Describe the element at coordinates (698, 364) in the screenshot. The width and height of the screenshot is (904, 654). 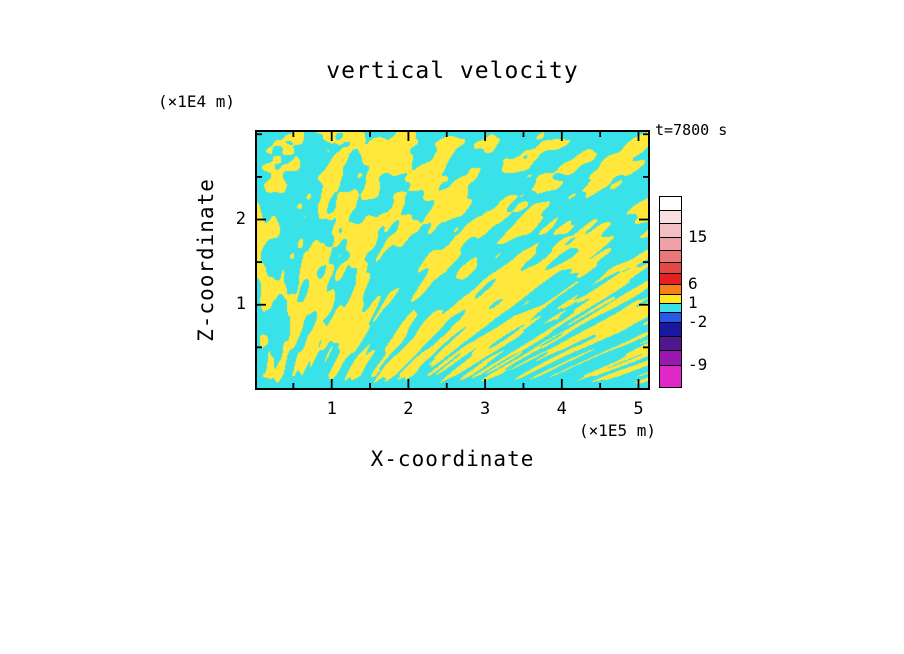
I see `colorbar-tick-label: -9` at that location.